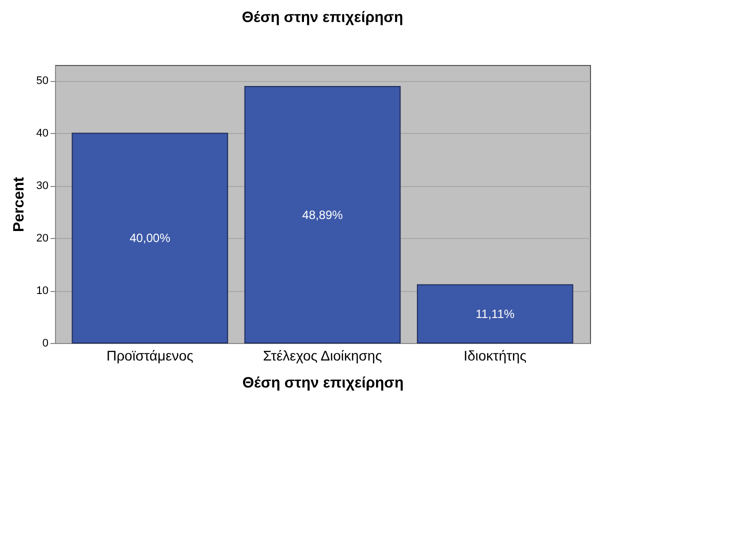 This screenshot has width=743, height=537. Describe the element at coordinates (150, 356) in the screenshot. I see `x-tick-label: Προϊστάμενος` at that location.